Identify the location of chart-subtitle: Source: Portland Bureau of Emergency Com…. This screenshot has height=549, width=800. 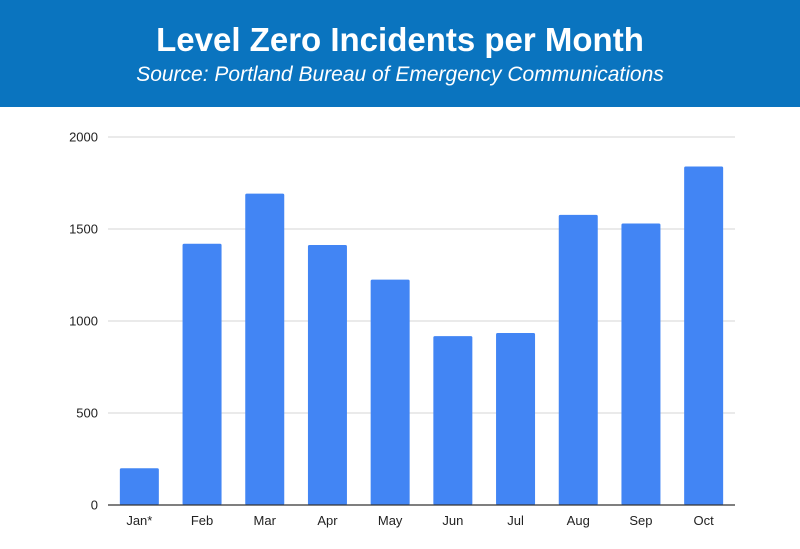
(400, 74).